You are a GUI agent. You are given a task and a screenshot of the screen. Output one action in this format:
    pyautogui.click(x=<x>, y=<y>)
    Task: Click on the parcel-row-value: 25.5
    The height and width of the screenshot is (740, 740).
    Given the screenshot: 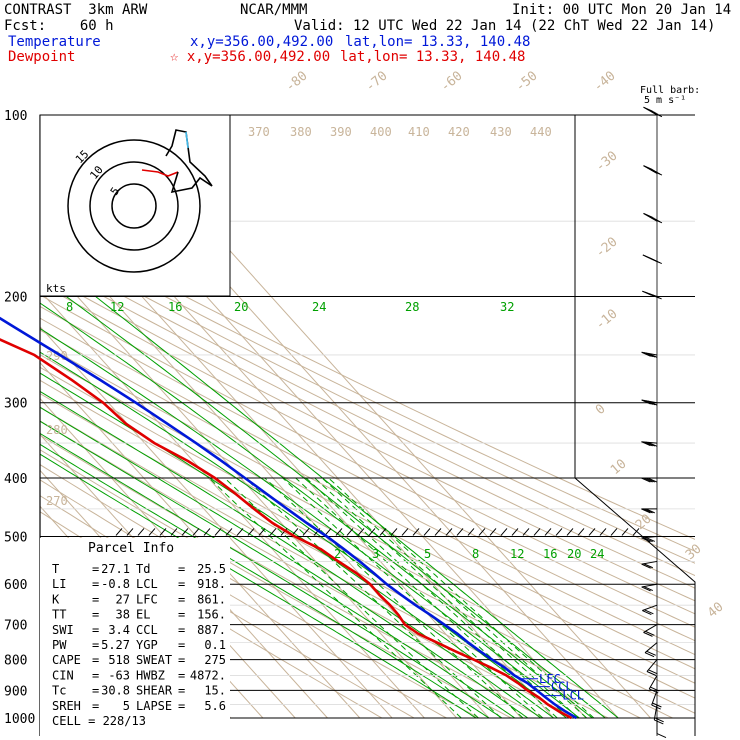 What is the action you would take?
    pyautogui.click(x=211, y=569)
    